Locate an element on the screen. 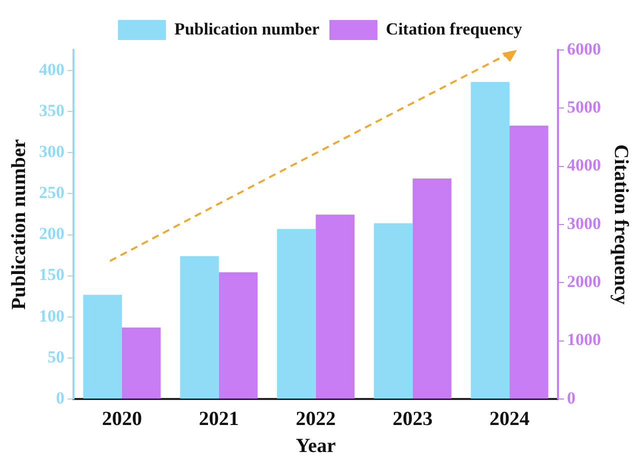  y2-tick-label: 2000 is located at coordinates (584, 282).